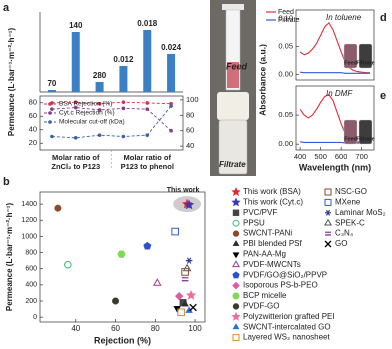  What do you see at coordinates (115, 328) in the screenshot?
I see `x-tick-label: 60` at bounding box center [115, 328].